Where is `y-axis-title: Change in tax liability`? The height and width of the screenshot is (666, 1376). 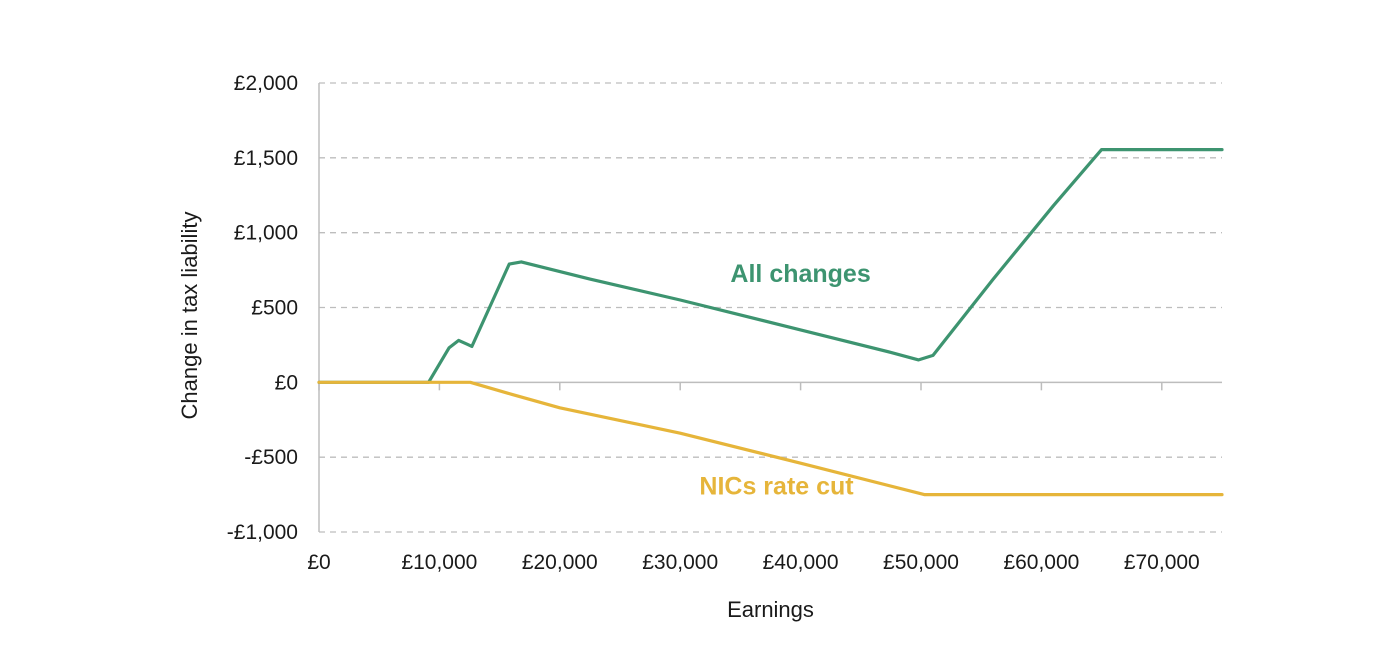 y-axis-title: Change in tax liability is located at coordinates (189, 316).